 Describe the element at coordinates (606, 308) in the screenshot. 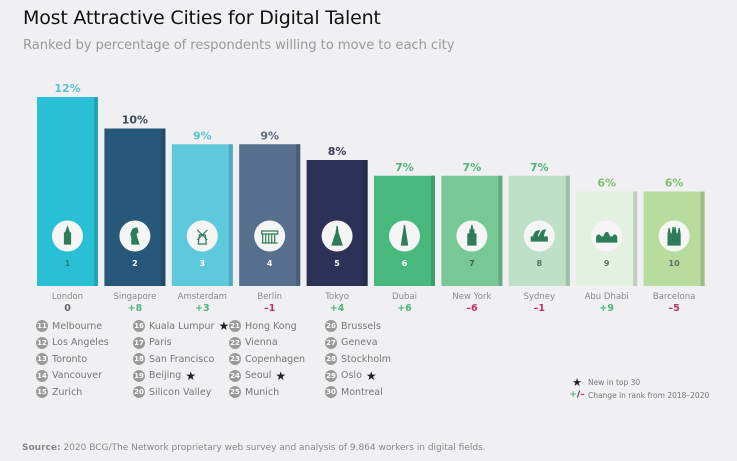

I see `rank-change: +9` at that location.